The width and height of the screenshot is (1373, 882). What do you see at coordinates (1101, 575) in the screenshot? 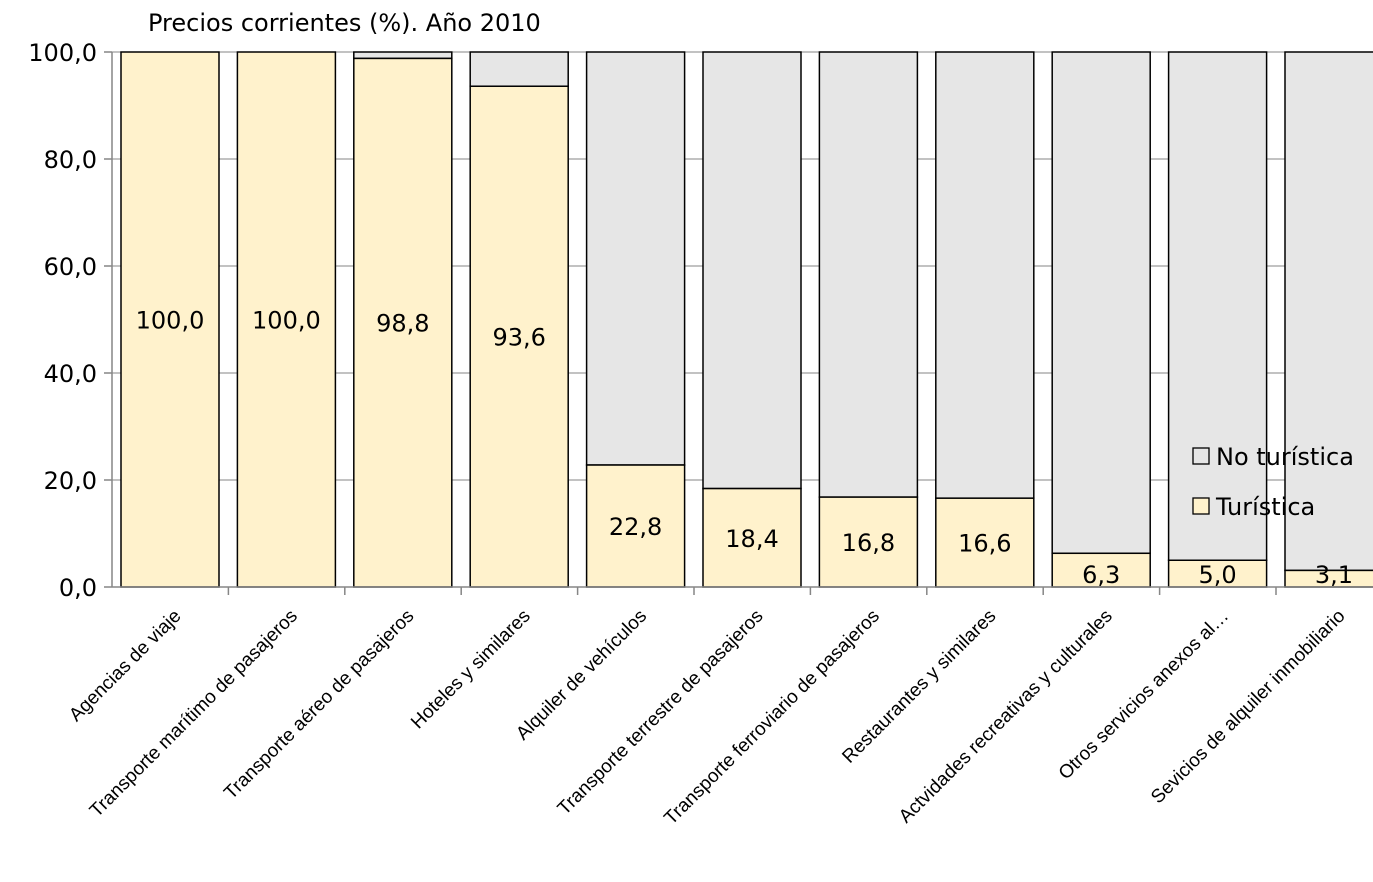
I see `data-label: 6,3` at bounding box center [1101, 575].